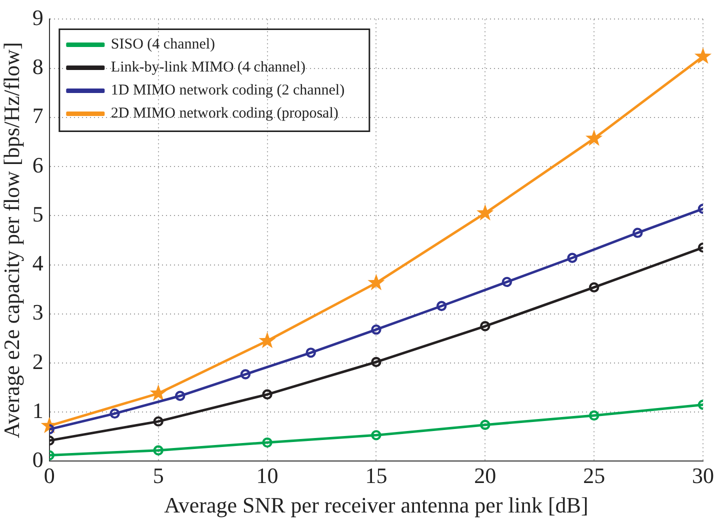 This screenshot has width=717, height=520. Describe the element at coordinates (38, 263) in the screenshot. I see `y-tick-label: 4` at that location.